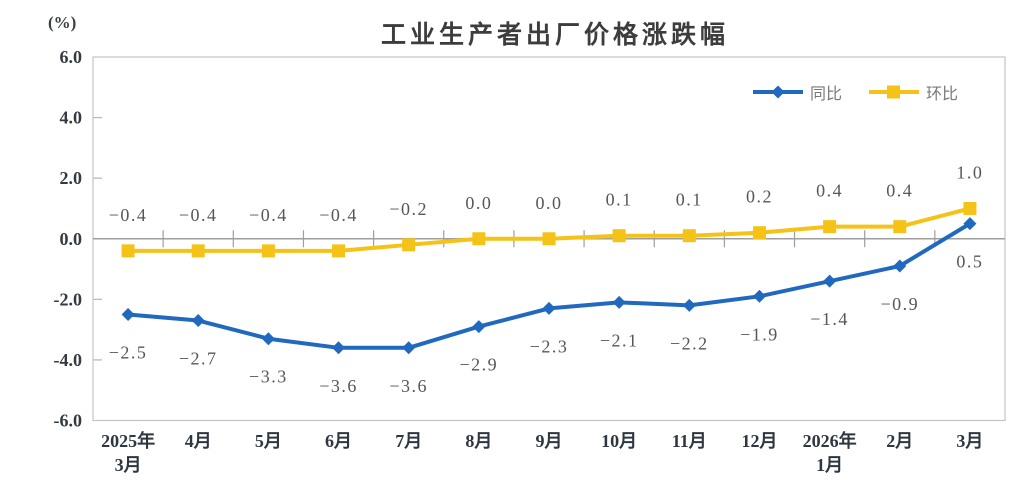 This screenshot has width=1024, height=492. I want to click on legend-label-mom: 环比, so click(942, 94).